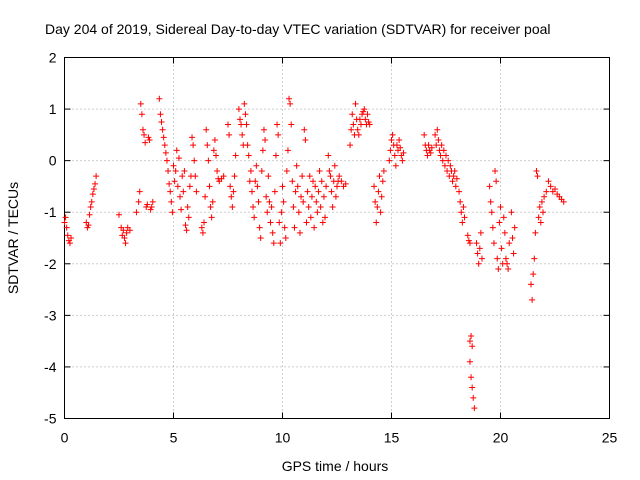 Image resolution: width=640 pixels, height=480 pixels. Describe the element at coordinates (50, 367) in the screenshot. I see `y-tick-label: -4` at that location.